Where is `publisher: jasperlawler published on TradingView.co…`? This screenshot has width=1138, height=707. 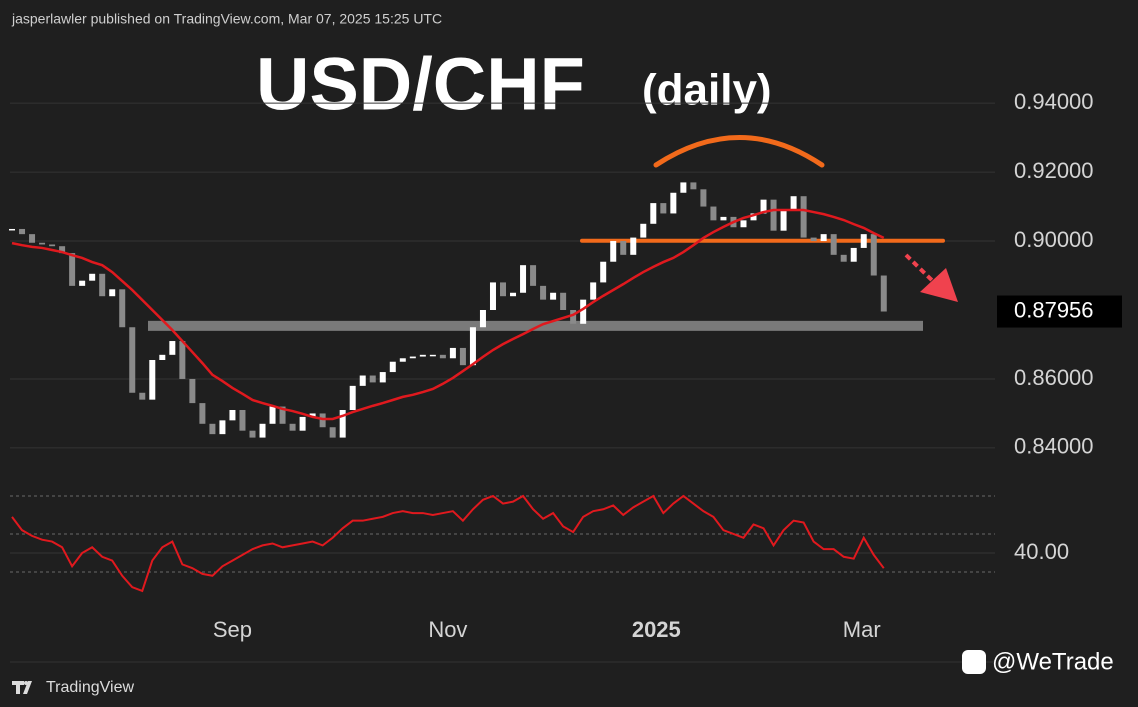
publisher: jasperlawler published on TradingView.co… is located at coordinates (226, 19).